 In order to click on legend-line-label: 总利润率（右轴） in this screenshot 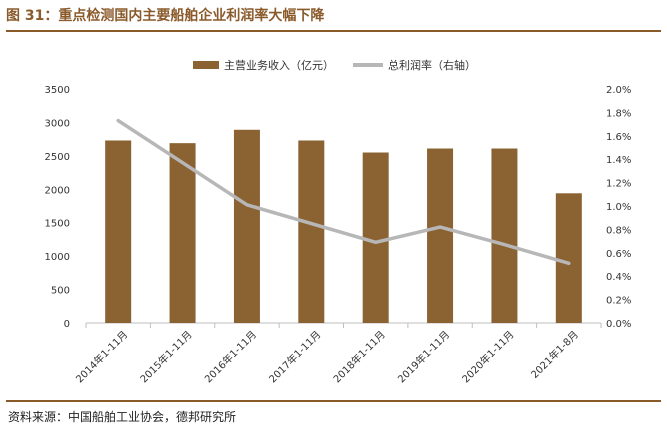, I will do `click(432, 65)`.